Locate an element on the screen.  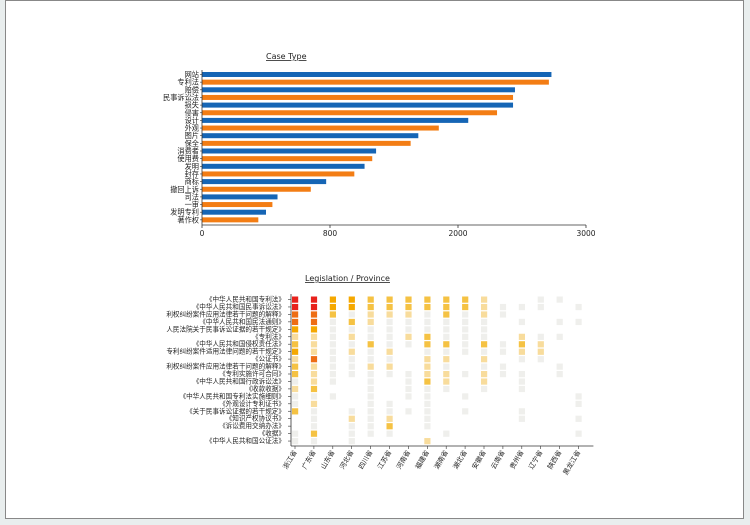
heatmap-column-label: 湖北省 is located at coordinates (460, 459).